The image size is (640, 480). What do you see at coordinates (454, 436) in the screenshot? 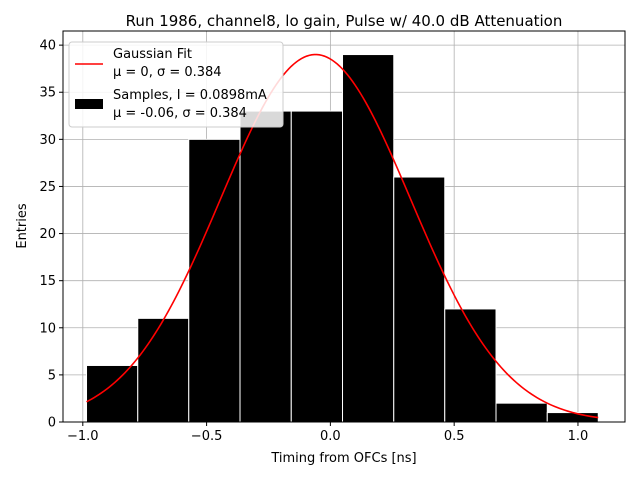
I see `x-tick-label: 0.5` at bounding box center [454, 436].